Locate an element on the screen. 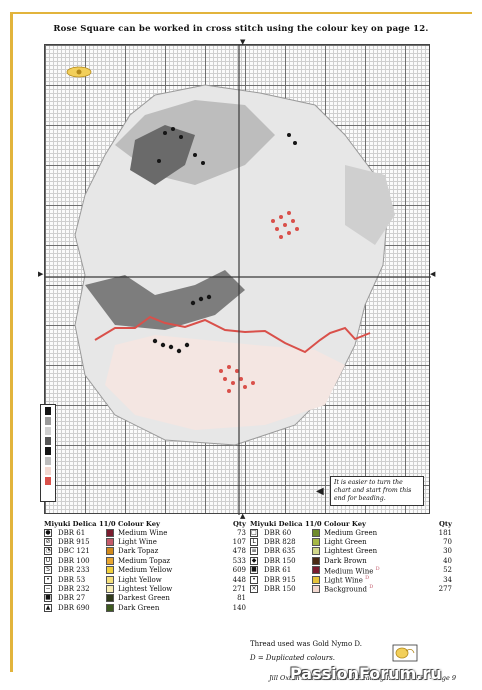  thread-spool-icon is located at coordinates (405, 653).